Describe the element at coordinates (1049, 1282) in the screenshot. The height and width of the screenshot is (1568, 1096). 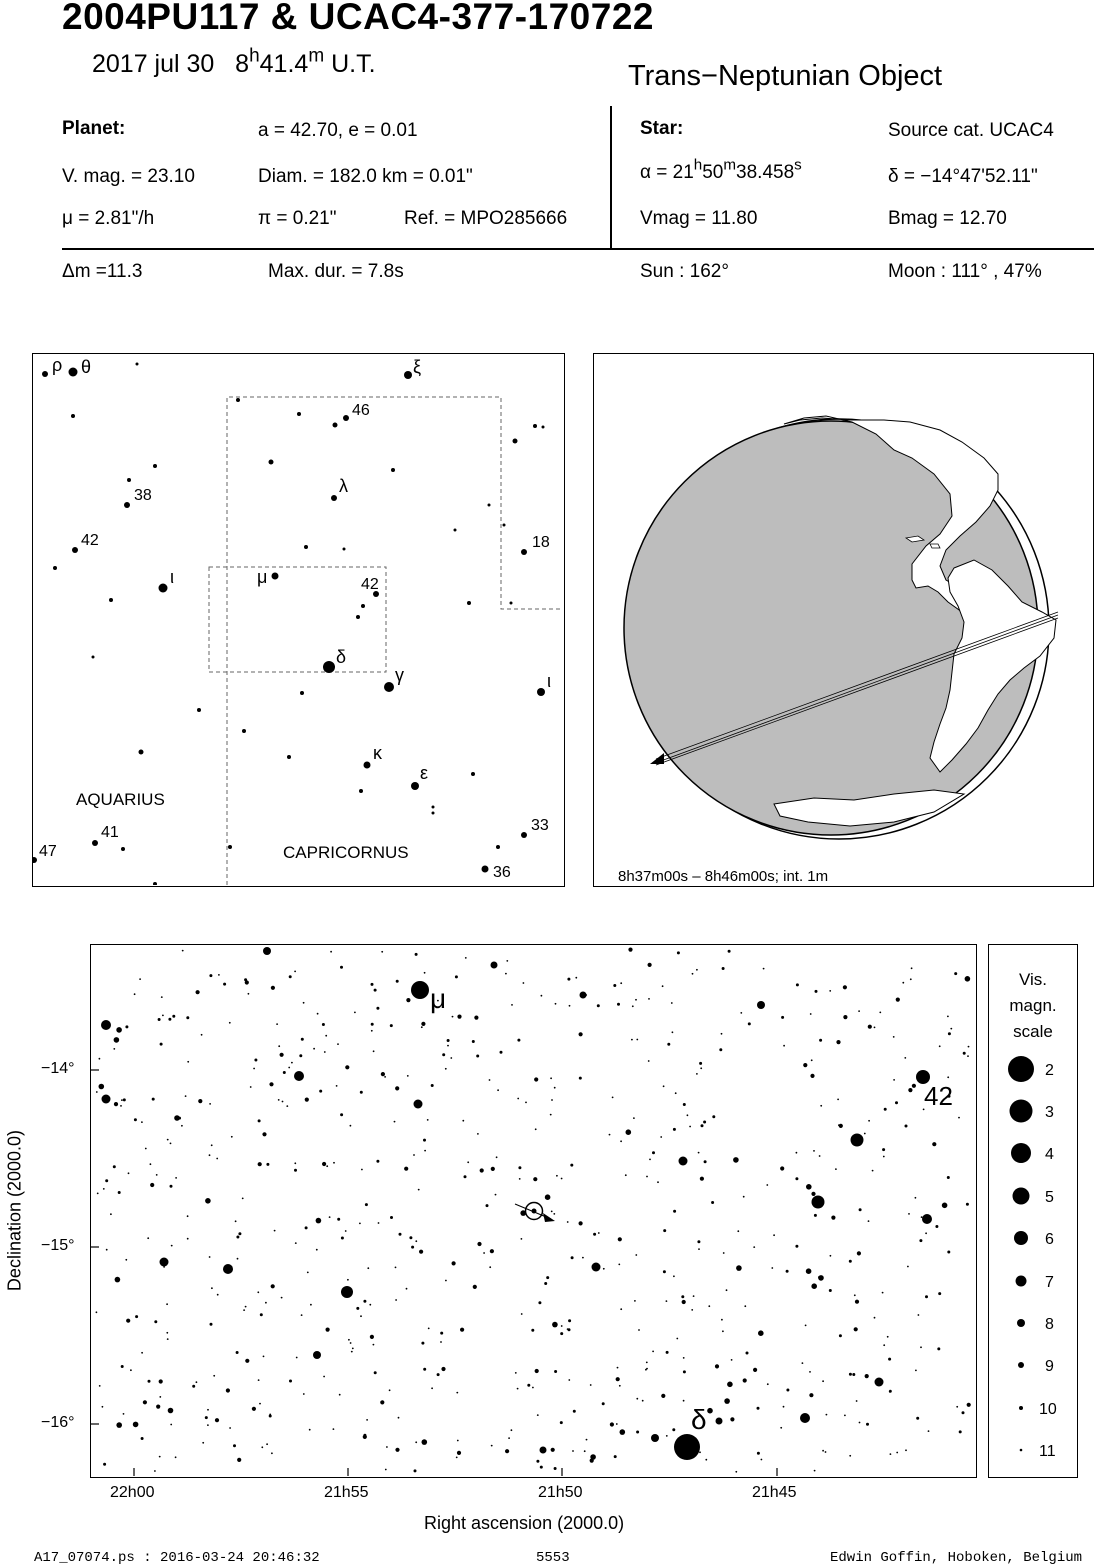
I see `legend-mag-7: 7` at that location.